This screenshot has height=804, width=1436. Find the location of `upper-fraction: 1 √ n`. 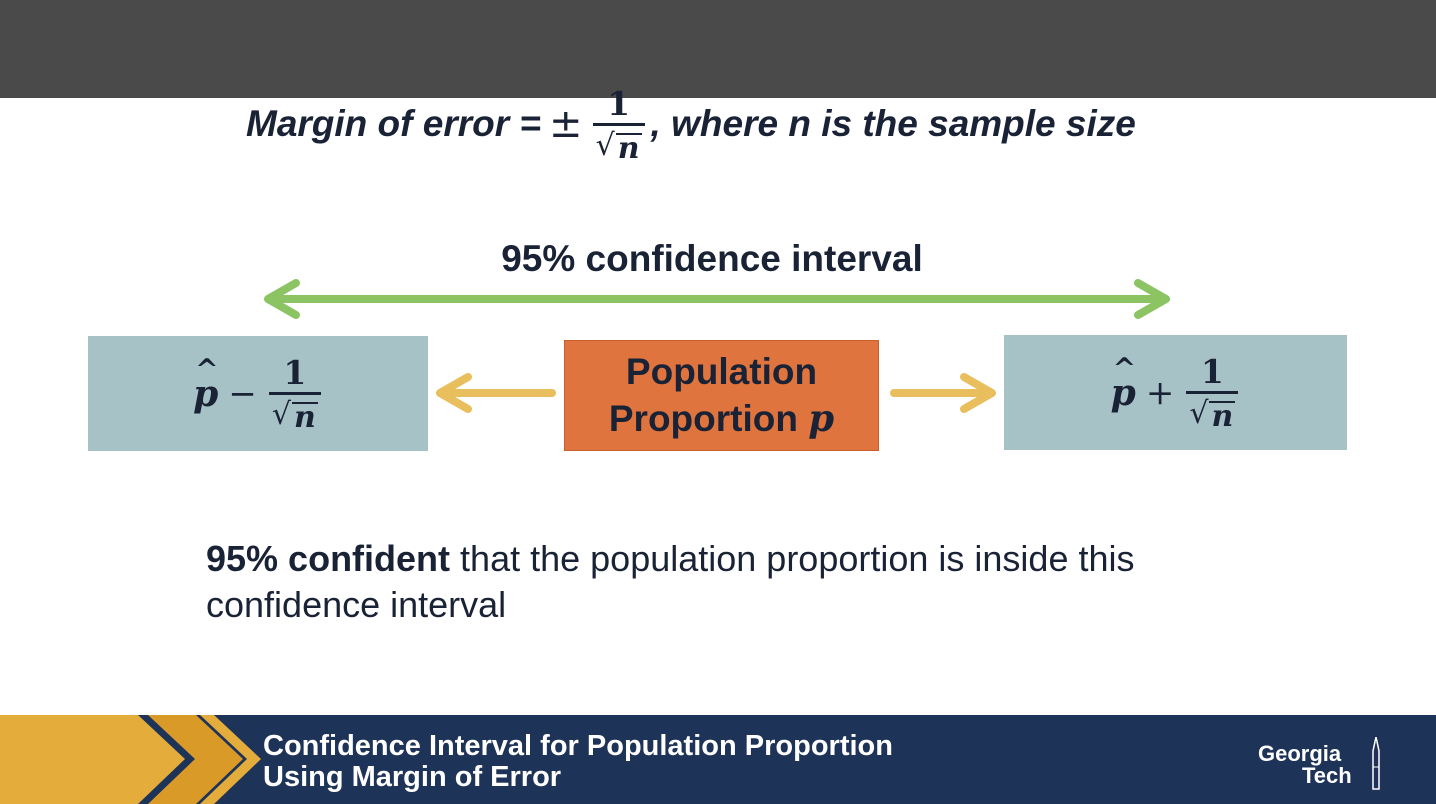

upper-fraction: 1 √ n is located at coordinates (1212, 393).